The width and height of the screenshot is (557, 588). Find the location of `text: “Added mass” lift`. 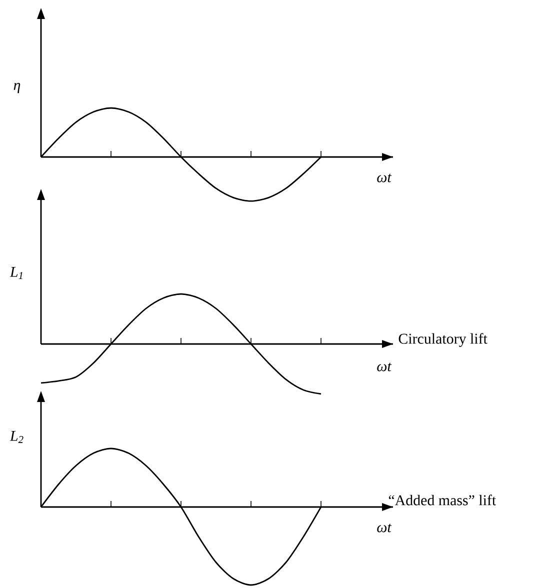

text: “Added mass” lift is located at coordinates (442, 500).